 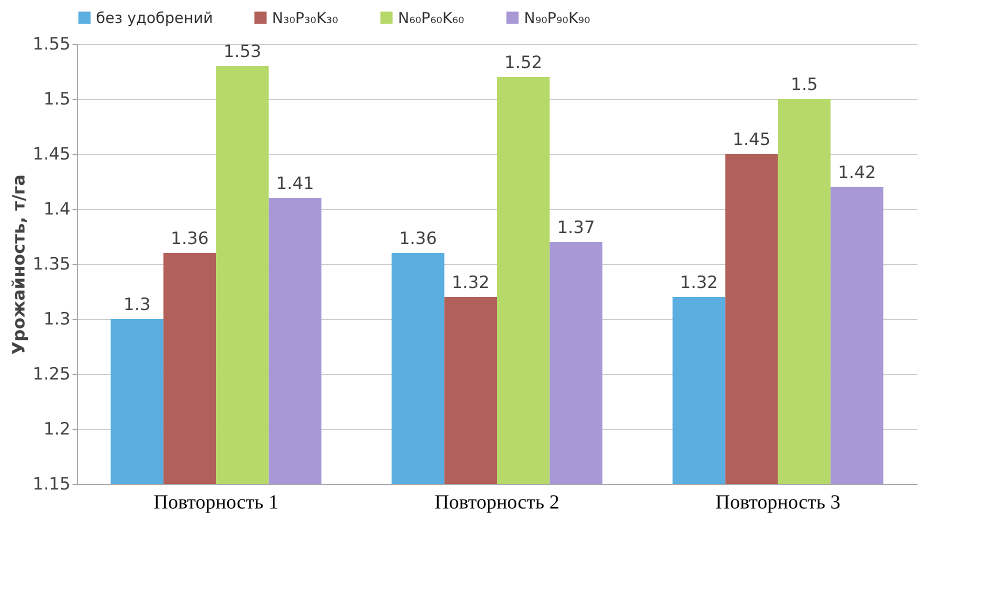 What do you see at coordinates (576, 228) in the screenshot?
I see `data-label: 1.37` at bounding box center [576, 228].